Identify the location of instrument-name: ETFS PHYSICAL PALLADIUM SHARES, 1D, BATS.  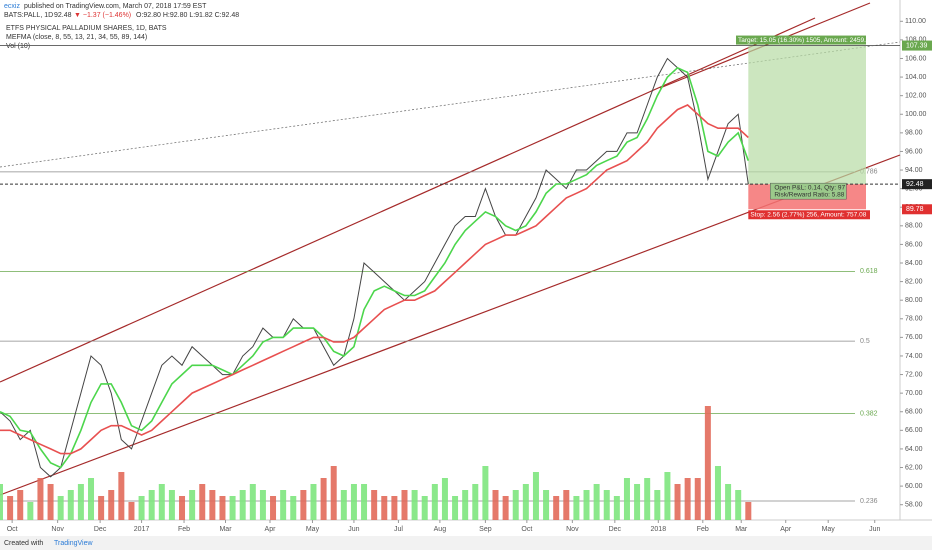
(86, 28).